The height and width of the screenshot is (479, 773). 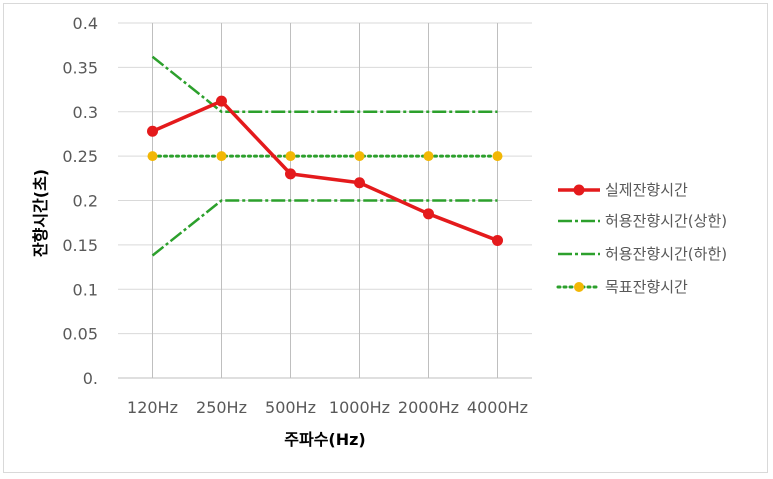 What do you see at coordinates (325, 439) in the screenshot?
I see `x-axis-title: 주파수(Hz)` at bounding box center [325, 439].